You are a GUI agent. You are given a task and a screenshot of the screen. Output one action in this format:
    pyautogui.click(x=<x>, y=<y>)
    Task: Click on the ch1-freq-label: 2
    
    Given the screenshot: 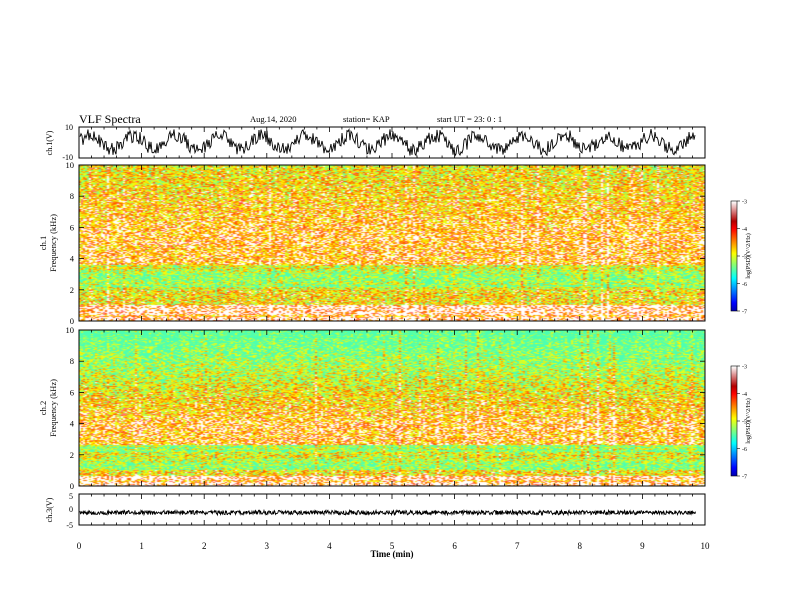 What is the action you would take?
    pyautogui.click(x=72, y=290)
    